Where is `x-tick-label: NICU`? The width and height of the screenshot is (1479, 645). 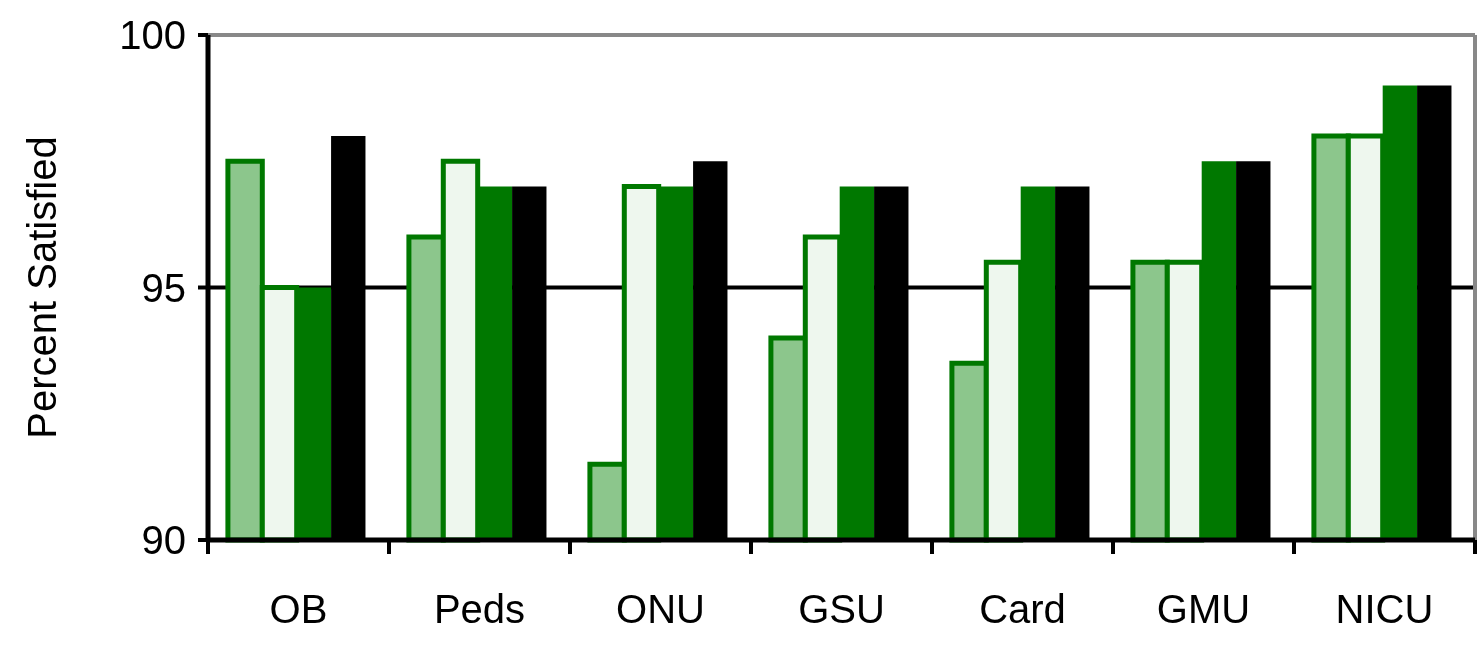 x-tick-label: NICU is located at coordinates (1384, 609).